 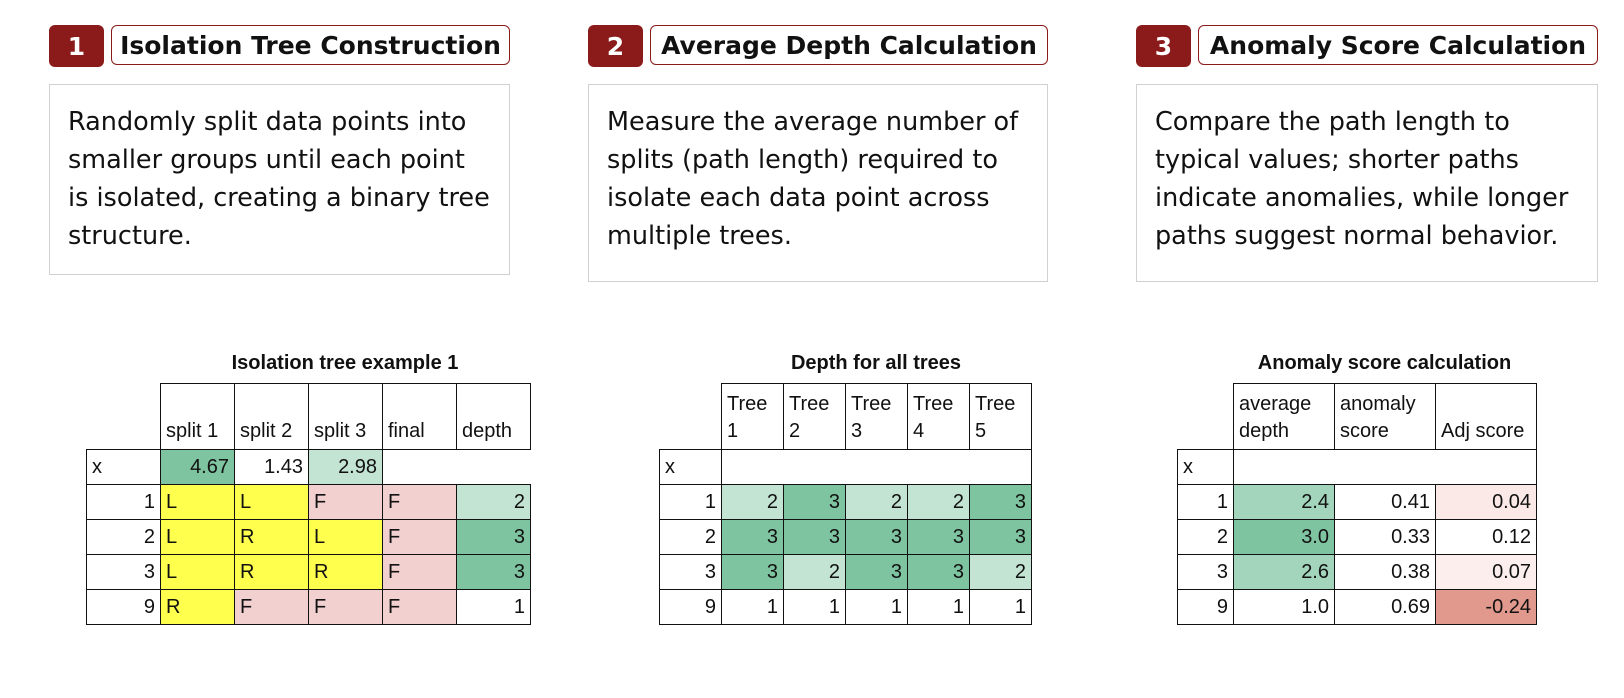 I want to click on column-header: average depth, so click(x=1284, y=416).